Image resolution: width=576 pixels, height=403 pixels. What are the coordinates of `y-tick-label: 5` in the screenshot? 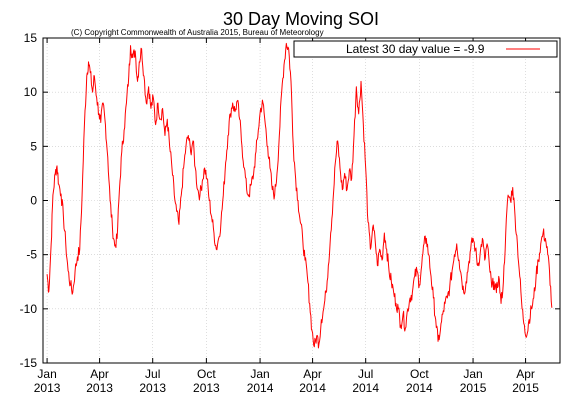 It's located at (33, 146).